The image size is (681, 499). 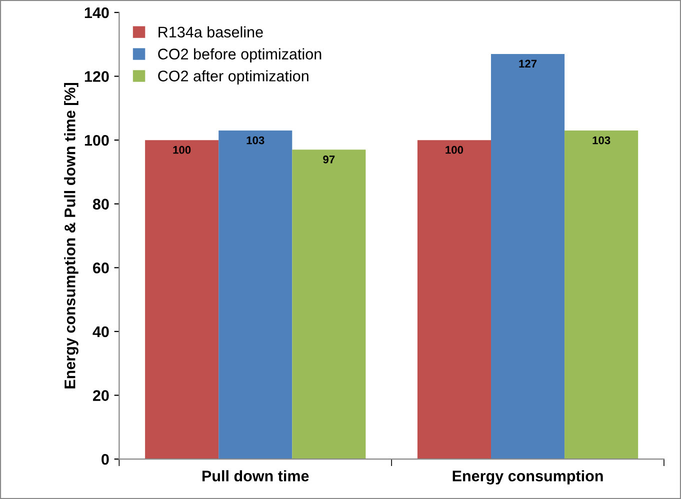 I want to click on legend-label: CO2 after optimization, so click(x=233, y=77).